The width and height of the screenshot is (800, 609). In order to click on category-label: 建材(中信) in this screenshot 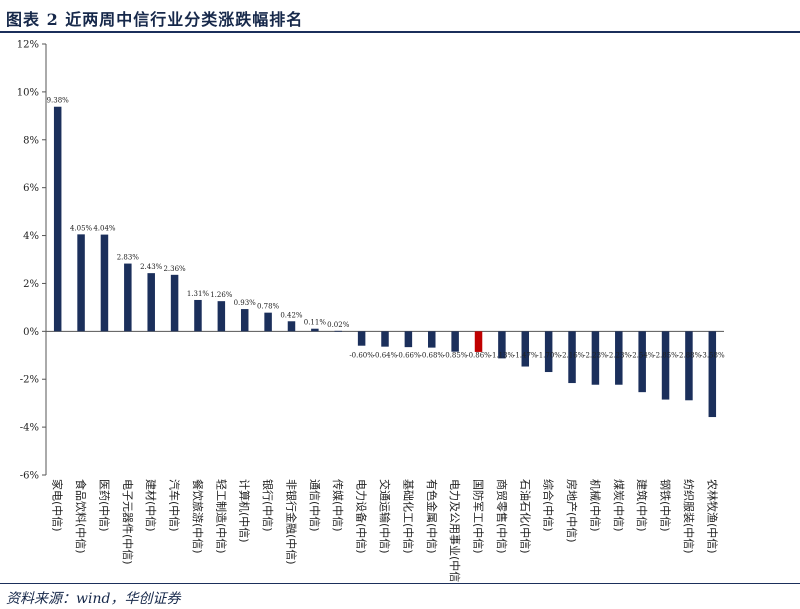, I will do `click(151, 505)`.